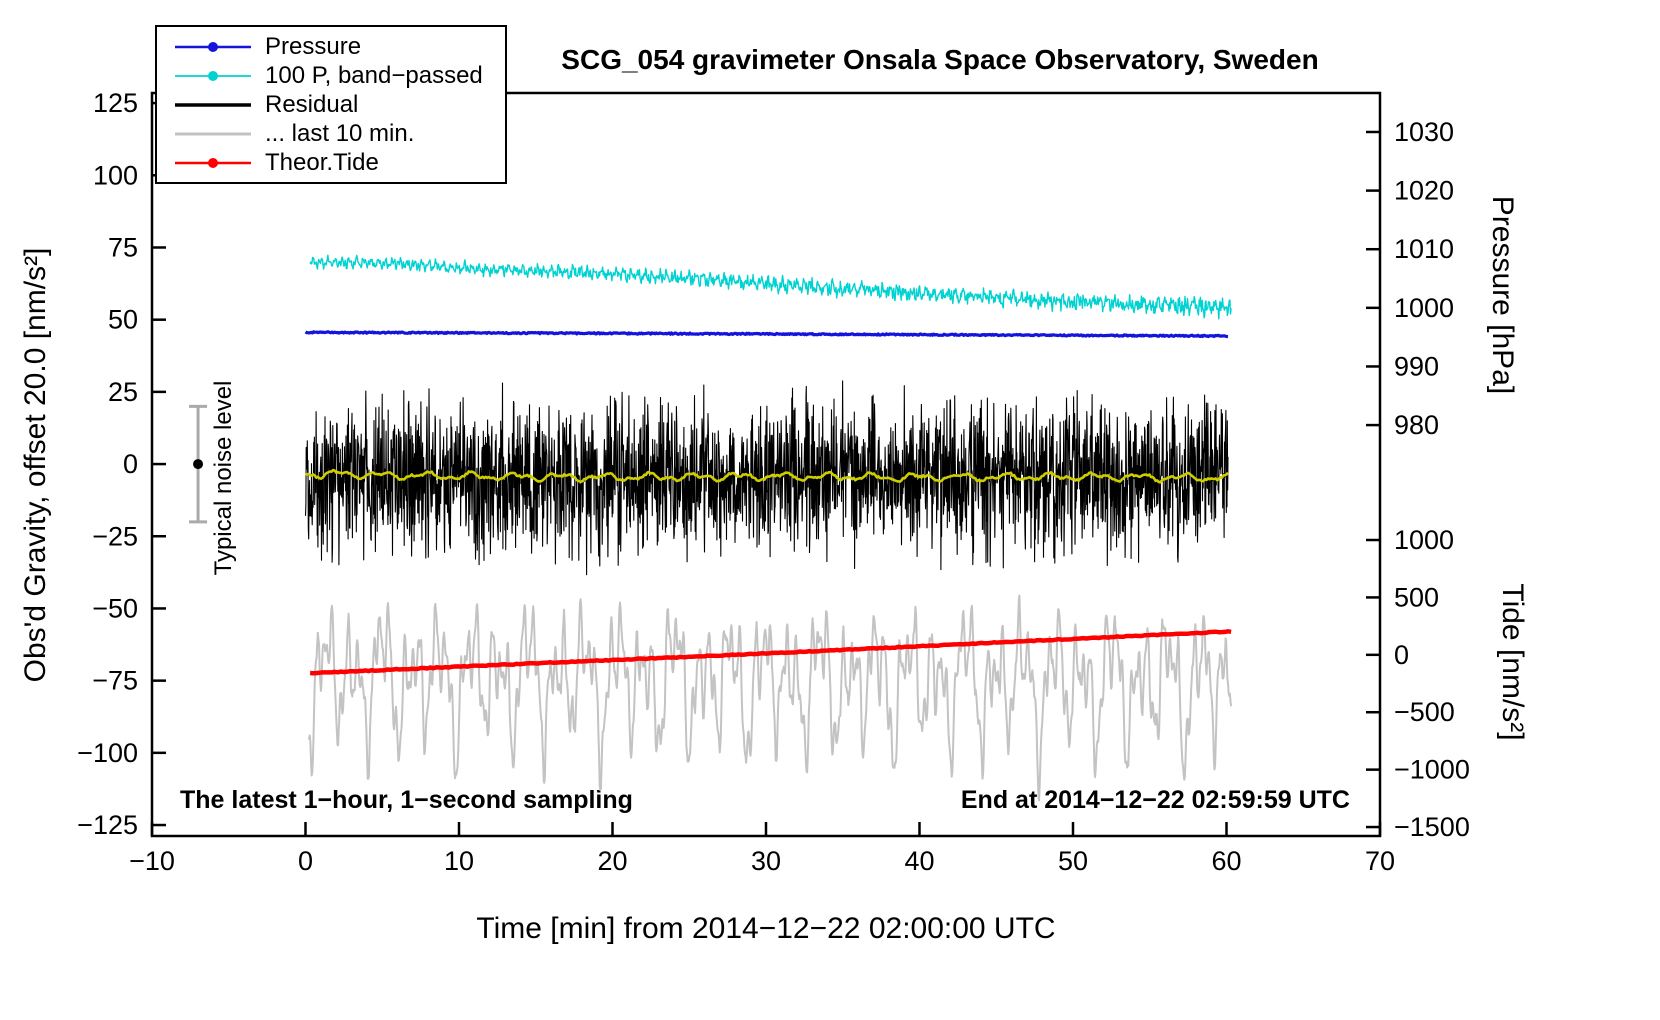  What do you see at coordinates (1073, 861) in the screenshot?
I see `x-tick-label: 50` at bounding box center [1073, 861].